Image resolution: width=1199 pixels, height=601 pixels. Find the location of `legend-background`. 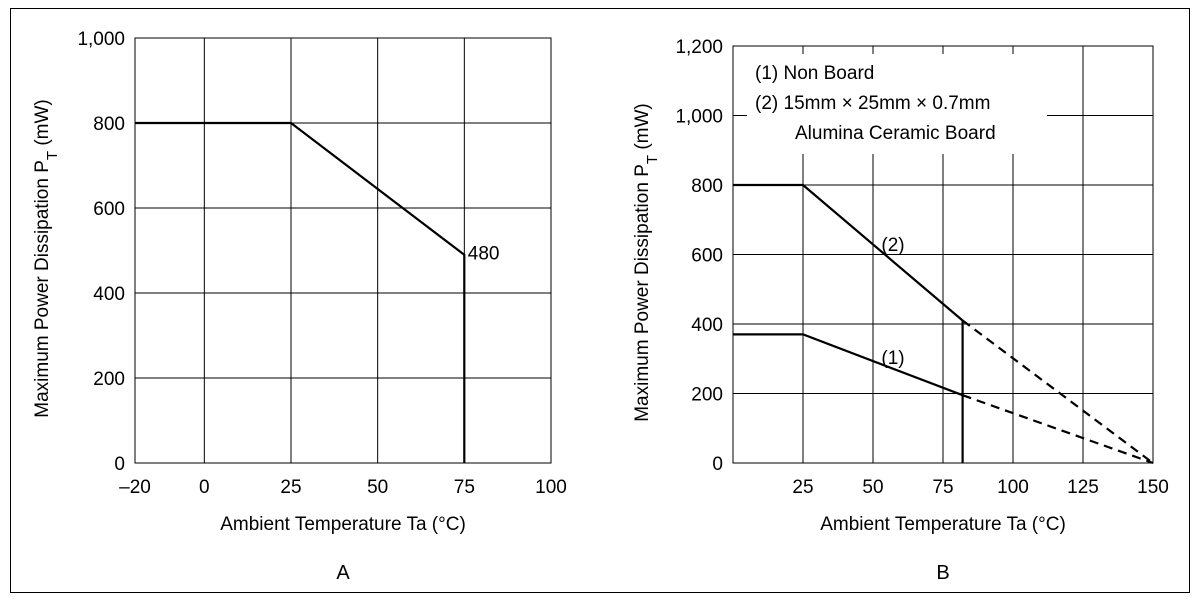

legend-background is located at coordinates (897, 104).